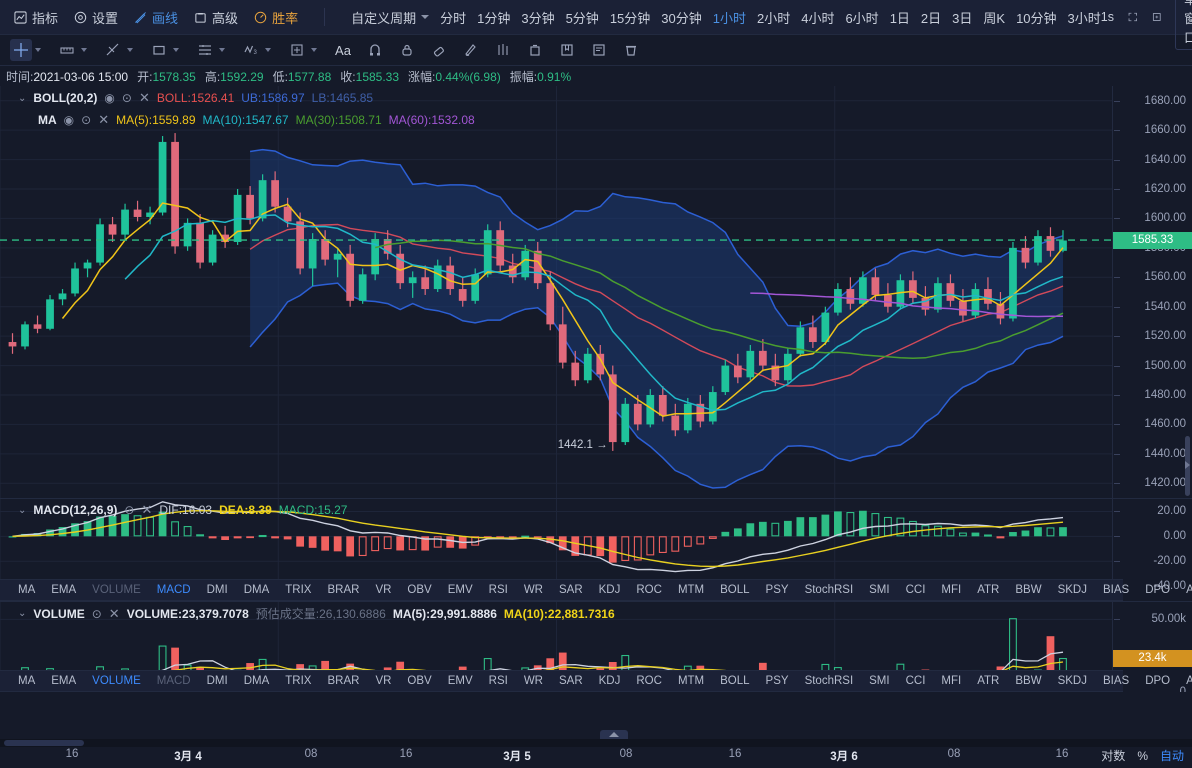 This screenshot has height=768, width=1192. What do you see at coordinates (988, 590) in the screenshot?
I see `indicator-tab-atr: ATR` at bounding box center [988, 590].